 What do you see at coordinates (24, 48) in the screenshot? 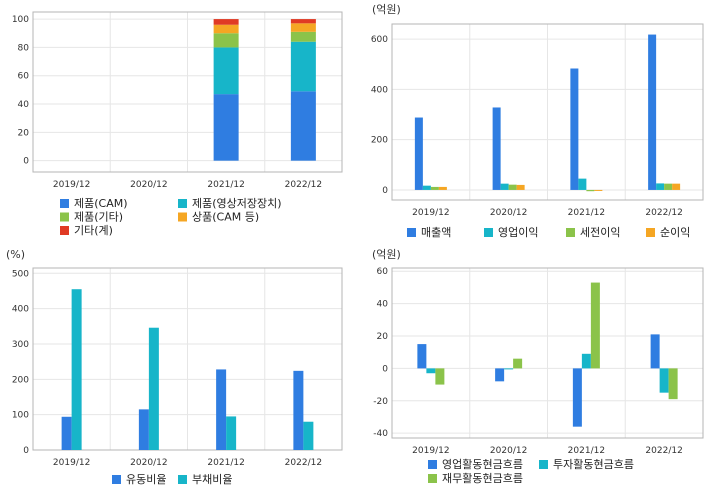
I see `y-tick-label: 80` at bounding box center [24, 48].